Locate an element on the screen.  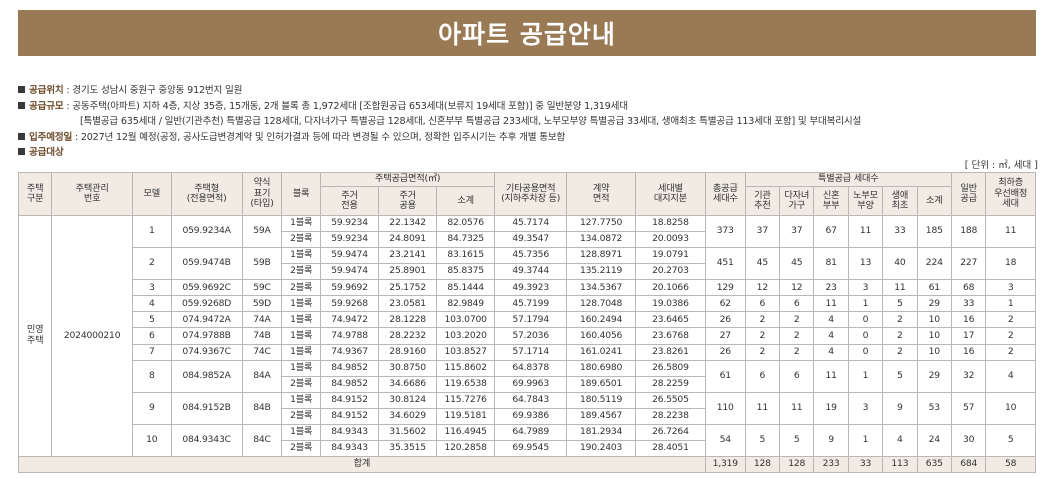
priority-cell: 1 is located at coordinates (1010, 304).